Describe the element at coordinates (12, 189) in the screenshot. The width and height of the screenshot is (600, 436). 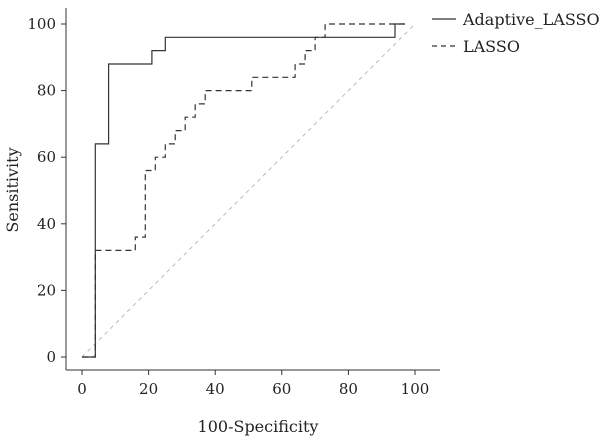
I see `y-axis-label: Sensitivity` at that location.